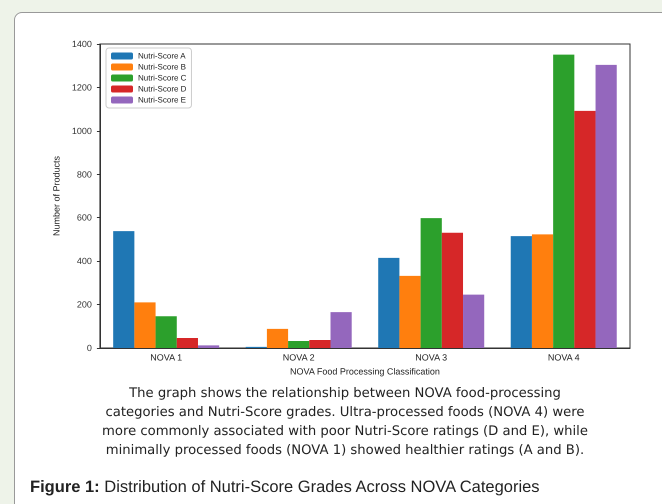 The image size is (662, 504). What do you see at coordinates (89, 348) in the screenshot?
I see `y-tick-label: 0` at bounding box center [89, 348].